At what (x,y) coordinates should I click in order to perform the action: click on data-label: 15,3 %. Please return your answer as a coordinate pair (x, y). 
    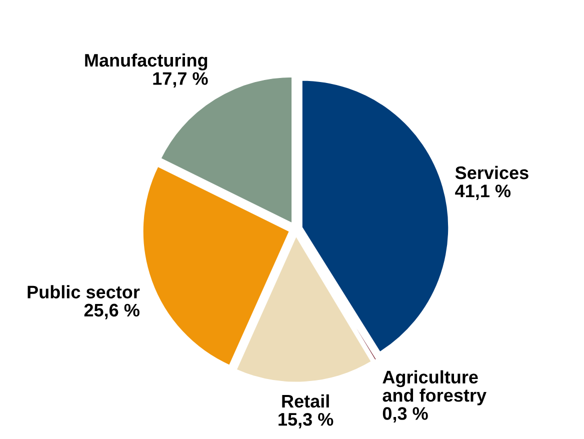
    Looking at the image, I should click on (306, 420).